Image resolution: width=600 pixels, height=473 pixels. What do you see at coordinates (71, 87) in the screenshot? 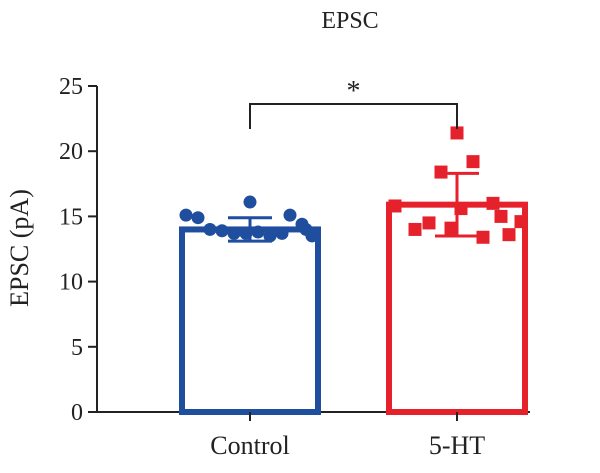
I see `y-tick-label: 25` at bounding box center [71, 87].